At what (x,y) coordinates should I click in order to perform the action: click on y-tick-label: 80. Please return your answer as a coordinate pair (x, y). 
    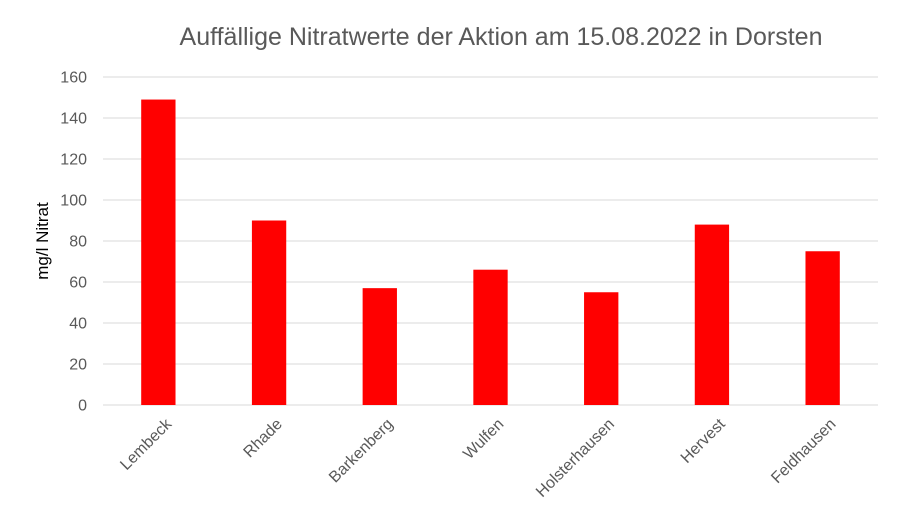
    Looking at the image, I should click on (78, 242).